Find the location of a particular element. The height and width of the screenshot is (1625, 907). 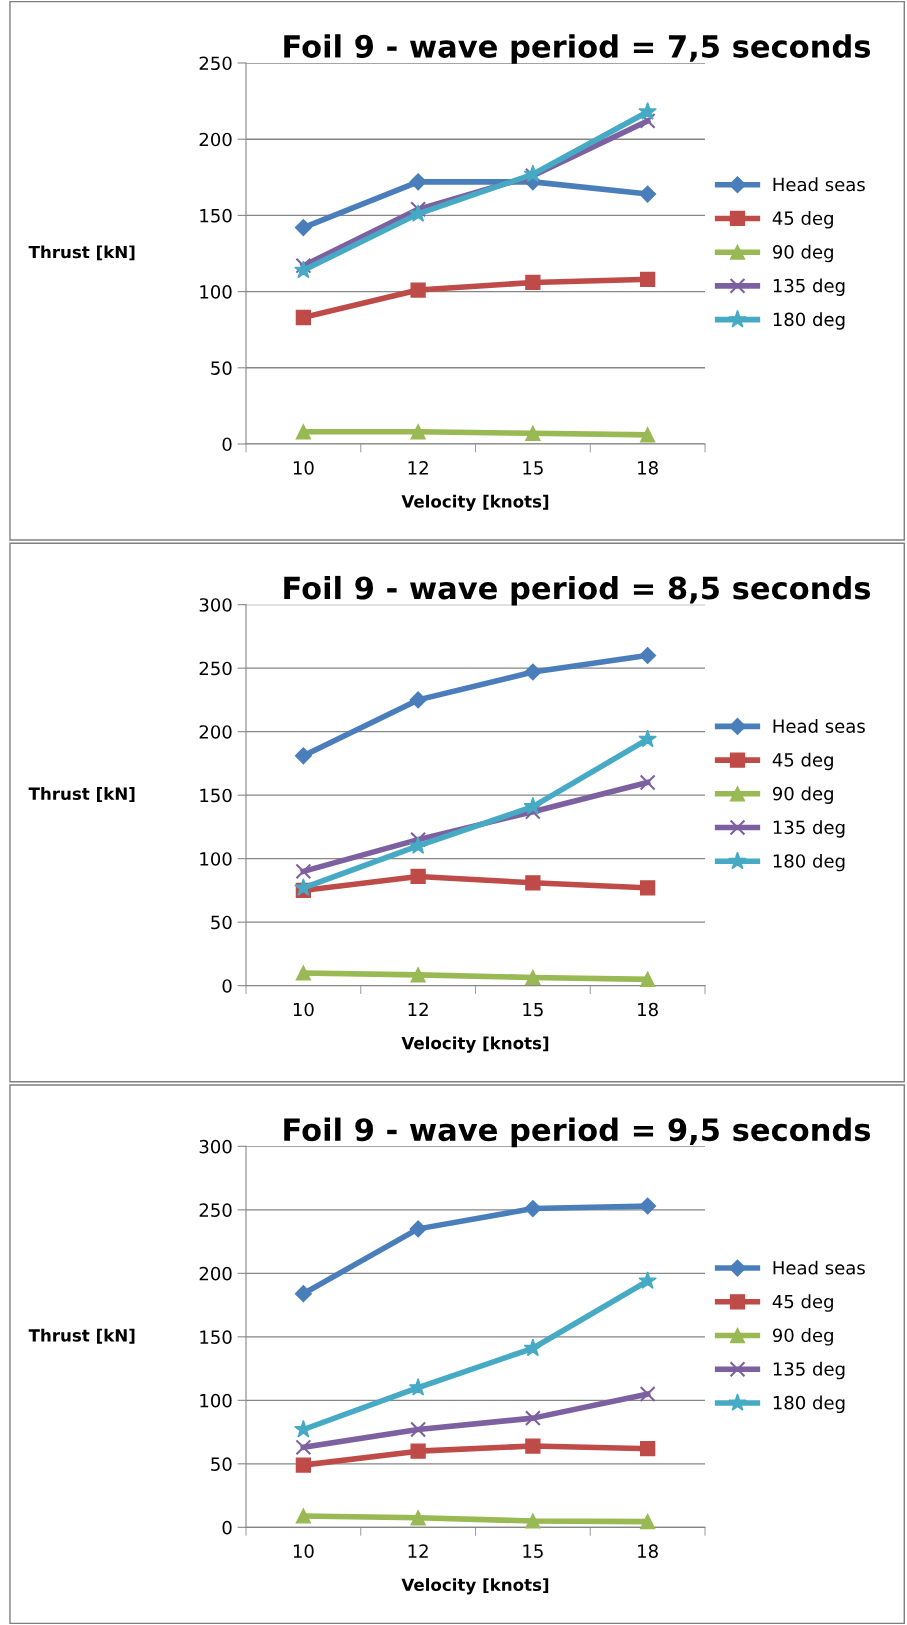

chart-title: Foil 9 - wave period = 8,5 seconds is located at coordinates (577, 590).